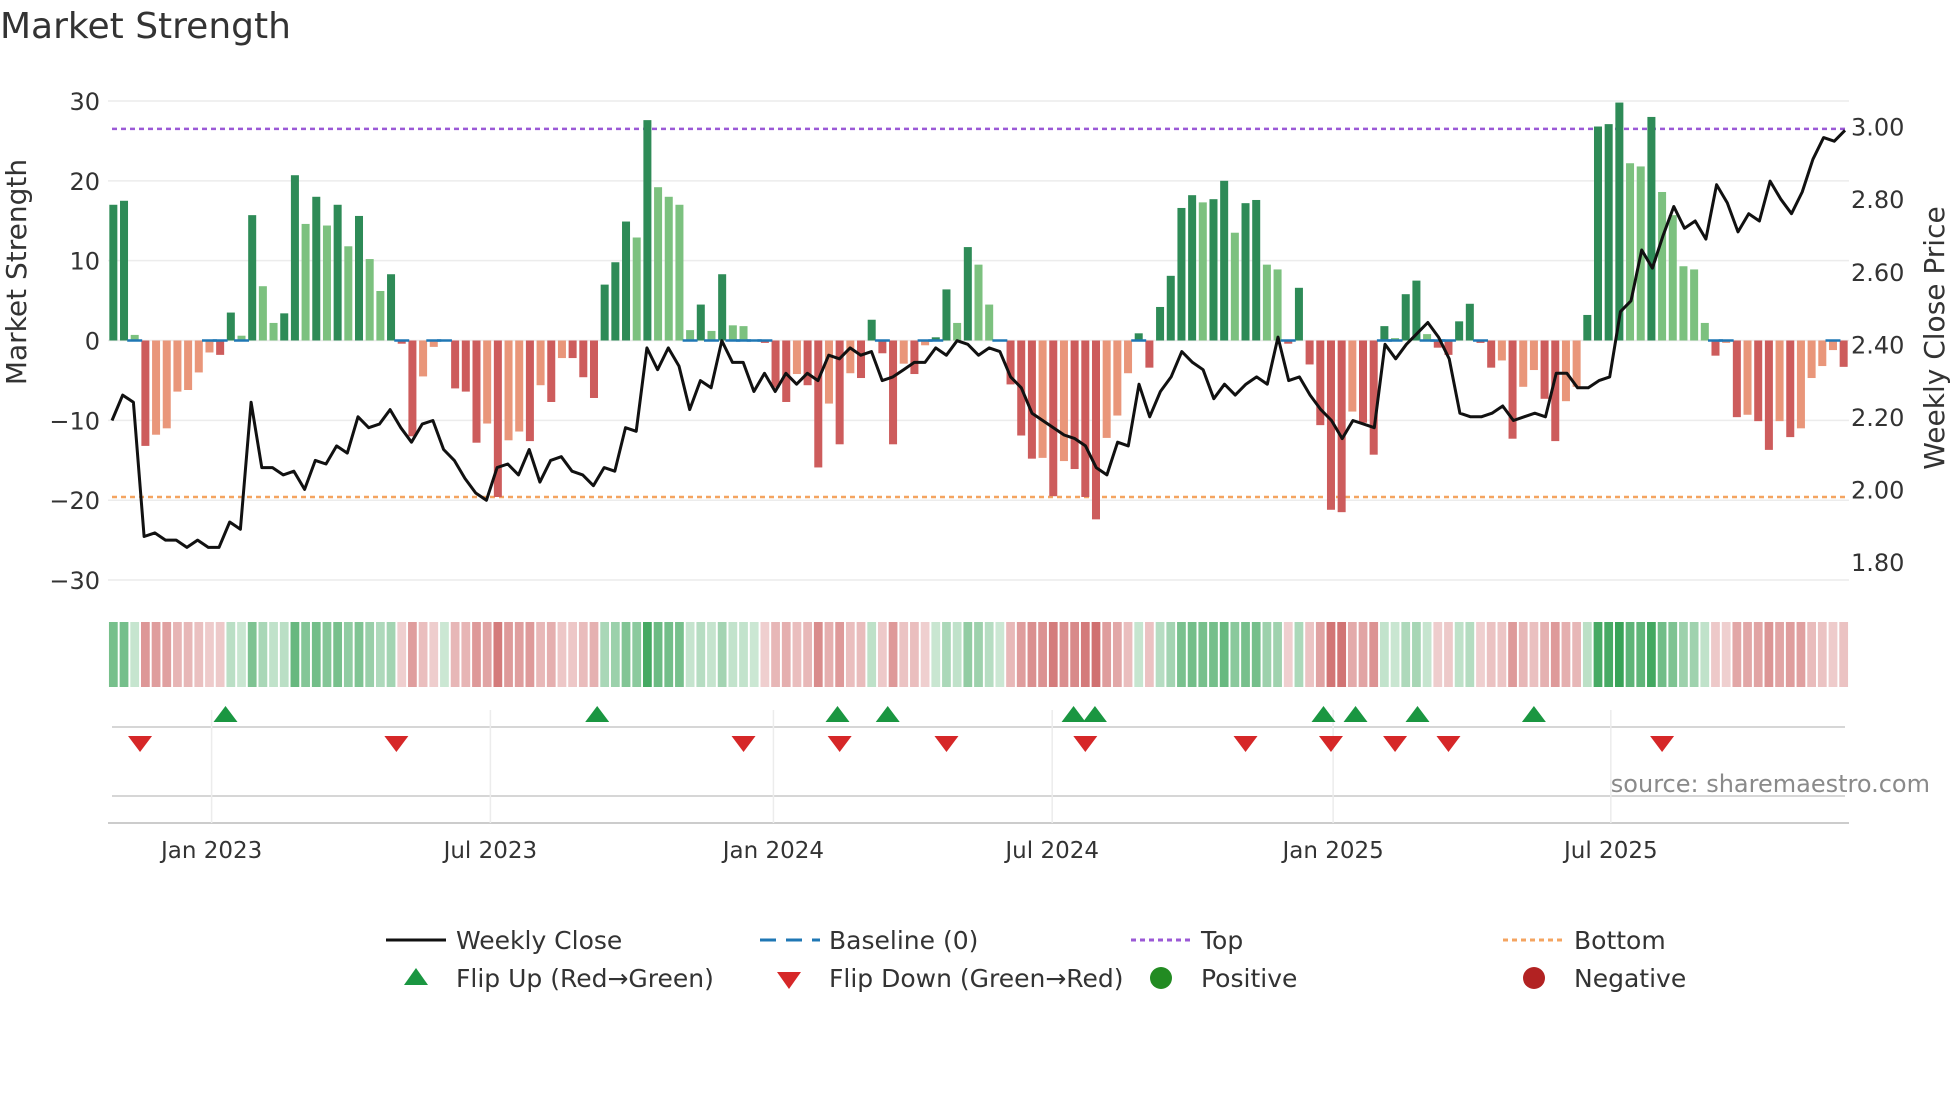 The height and width of the screenshot is (1102, 1960). I want to click on legend-item-baseline: Baseline (0), so click(869, 940).